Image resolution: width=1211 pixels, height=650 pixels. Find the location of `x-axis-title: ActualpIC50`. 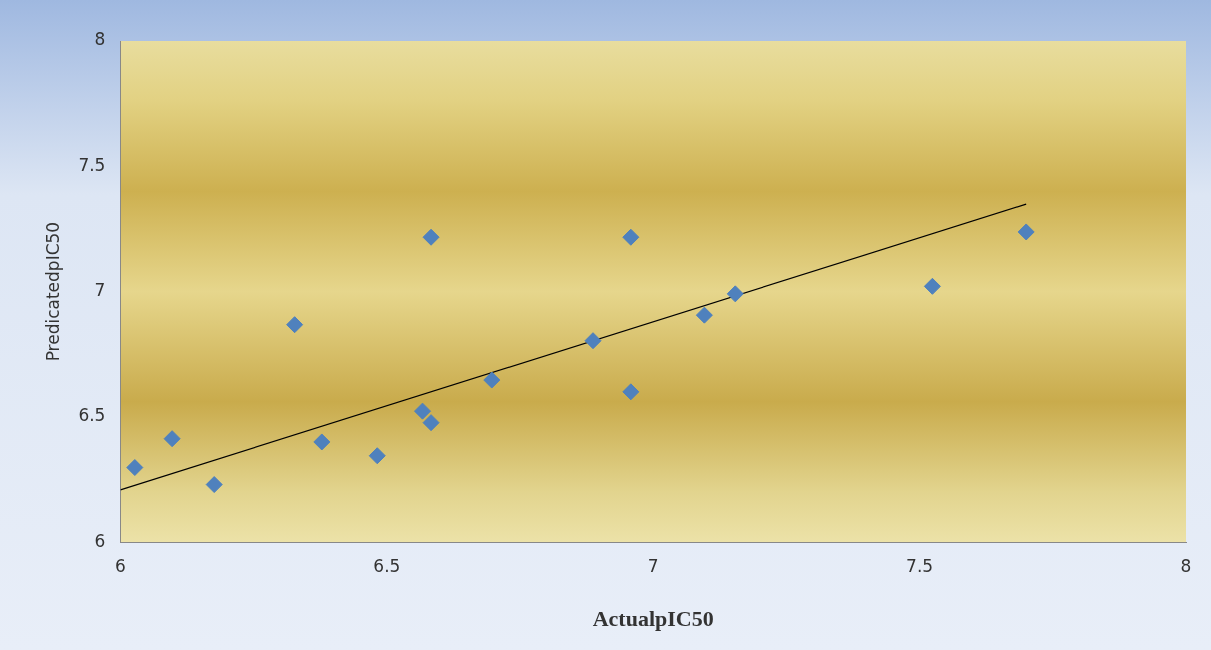

x-axis-title: ActualpIC50 is located at coordinates (653, 619).